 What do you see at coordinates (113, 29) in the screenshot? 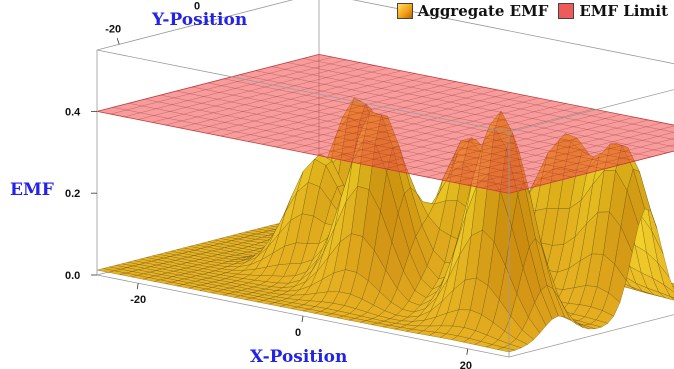
I see `y-tick-label: -20` at bounding box center [113, 29].